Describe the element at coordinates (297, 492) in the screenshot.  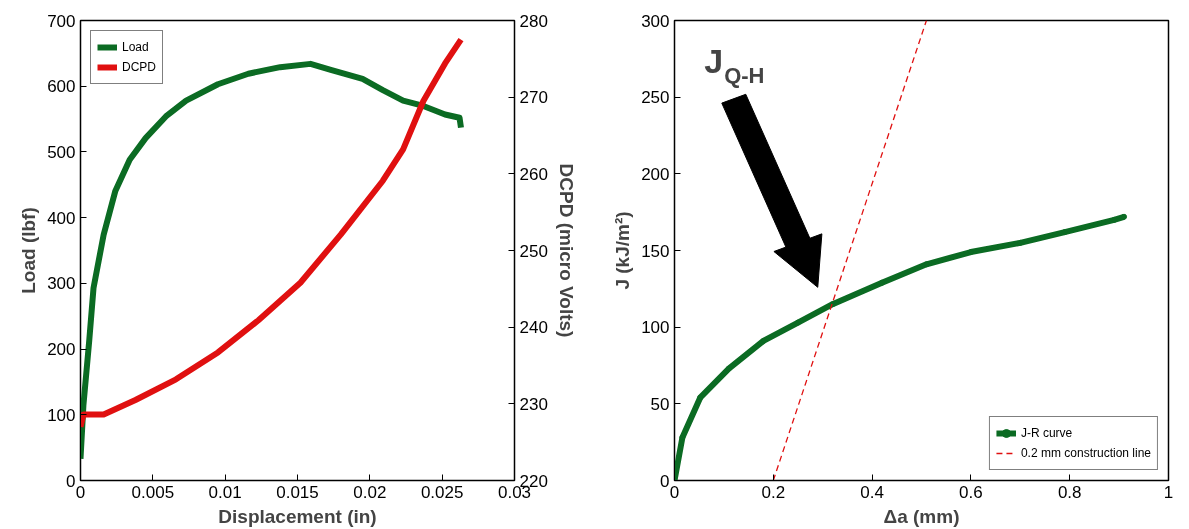
I see `x-tick-label: 0.015` at that location.